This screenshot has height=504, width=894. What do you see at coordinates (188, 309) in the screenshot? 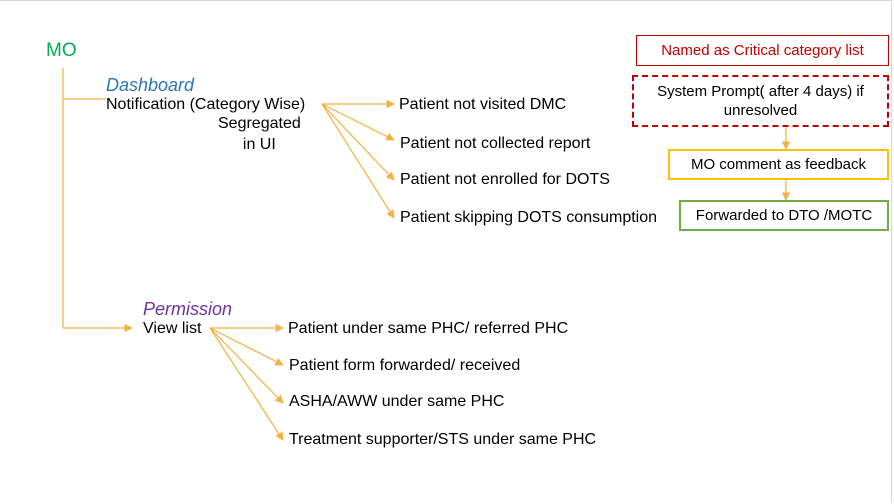
I see `permission-section-label: Permission` at bounding box center [188, 309].